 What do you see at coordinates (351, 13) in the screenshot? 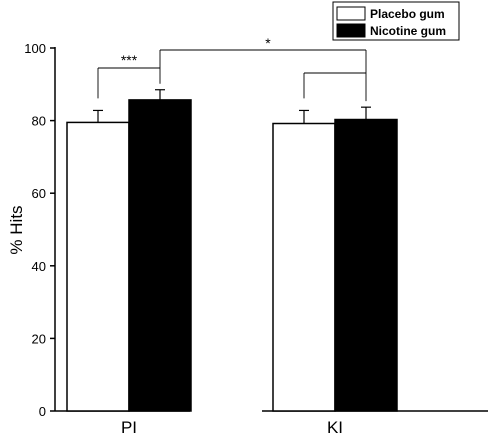
I see `legend-swatch-placebo` at bounding box center [351, 13].